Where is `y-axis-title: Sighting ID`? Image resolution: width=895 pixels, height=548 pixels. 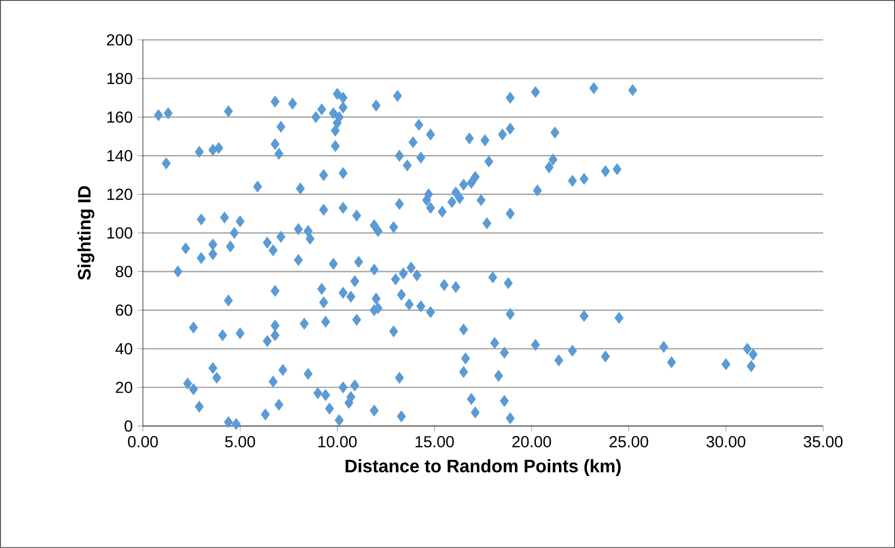
y-axis-title: Sighting ID is located at coordinates (85, 233).